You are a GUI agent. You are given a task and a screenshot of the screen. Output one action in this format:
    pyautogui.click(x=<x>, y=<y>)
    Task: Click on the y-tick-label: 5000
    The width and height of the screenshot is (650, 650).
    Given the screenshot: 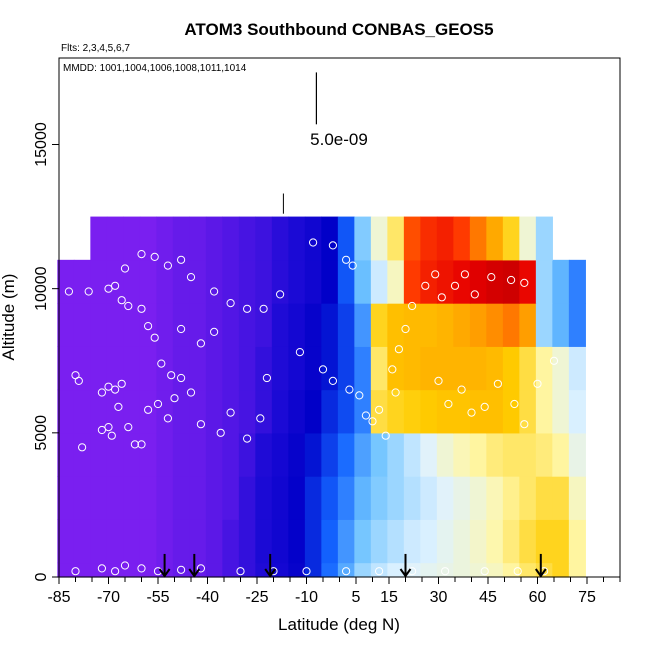 What is the action you would take?
    pyautogui.click(x=41, y=433)
    